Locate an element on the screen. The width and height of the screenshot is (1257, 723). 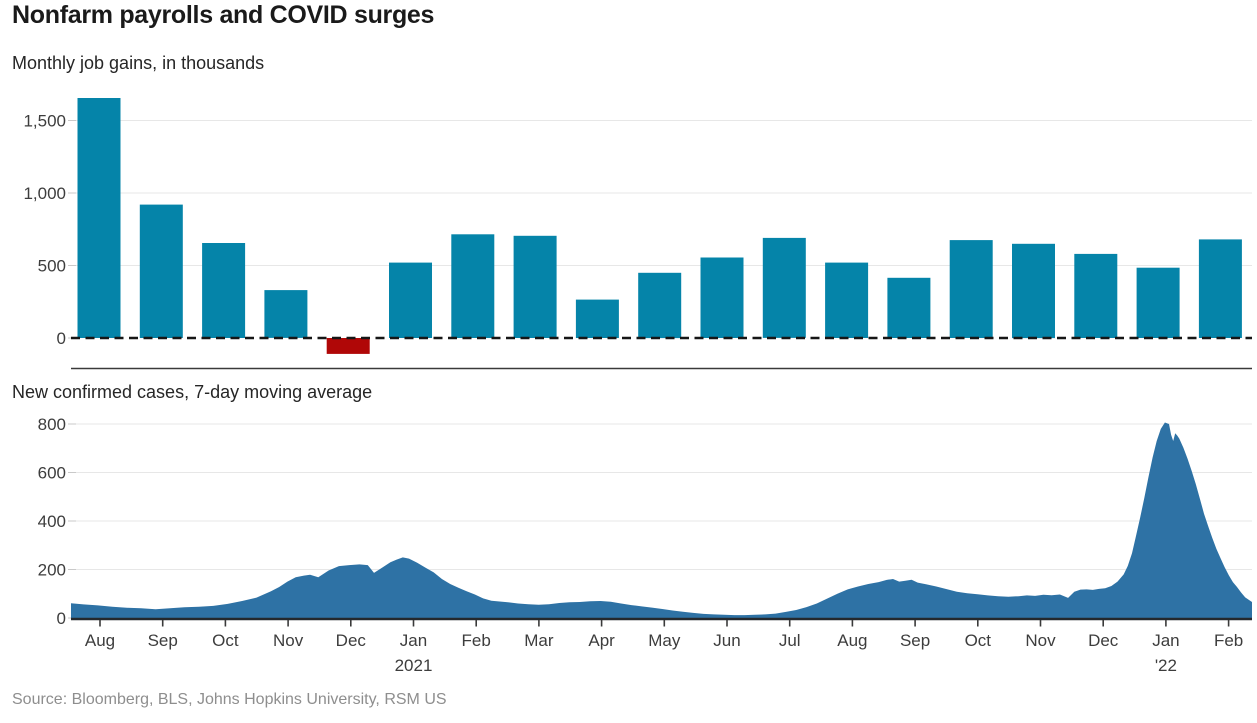
payrolls-bar-feb-2021 is located at coordinates (473, 286).